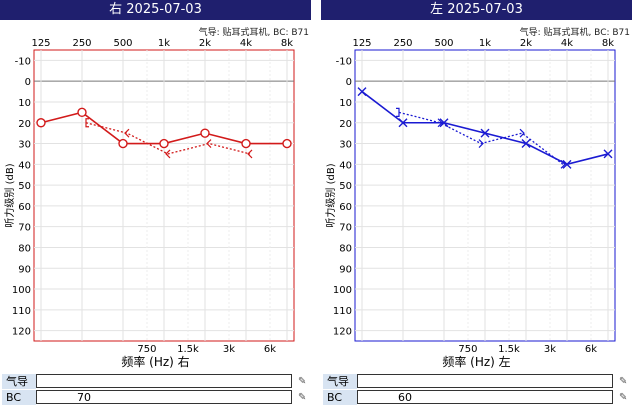 The width and height of the screenshot is (632, 410). I want to click on panel-title: 右 2025-07-03, so click(155, 10).